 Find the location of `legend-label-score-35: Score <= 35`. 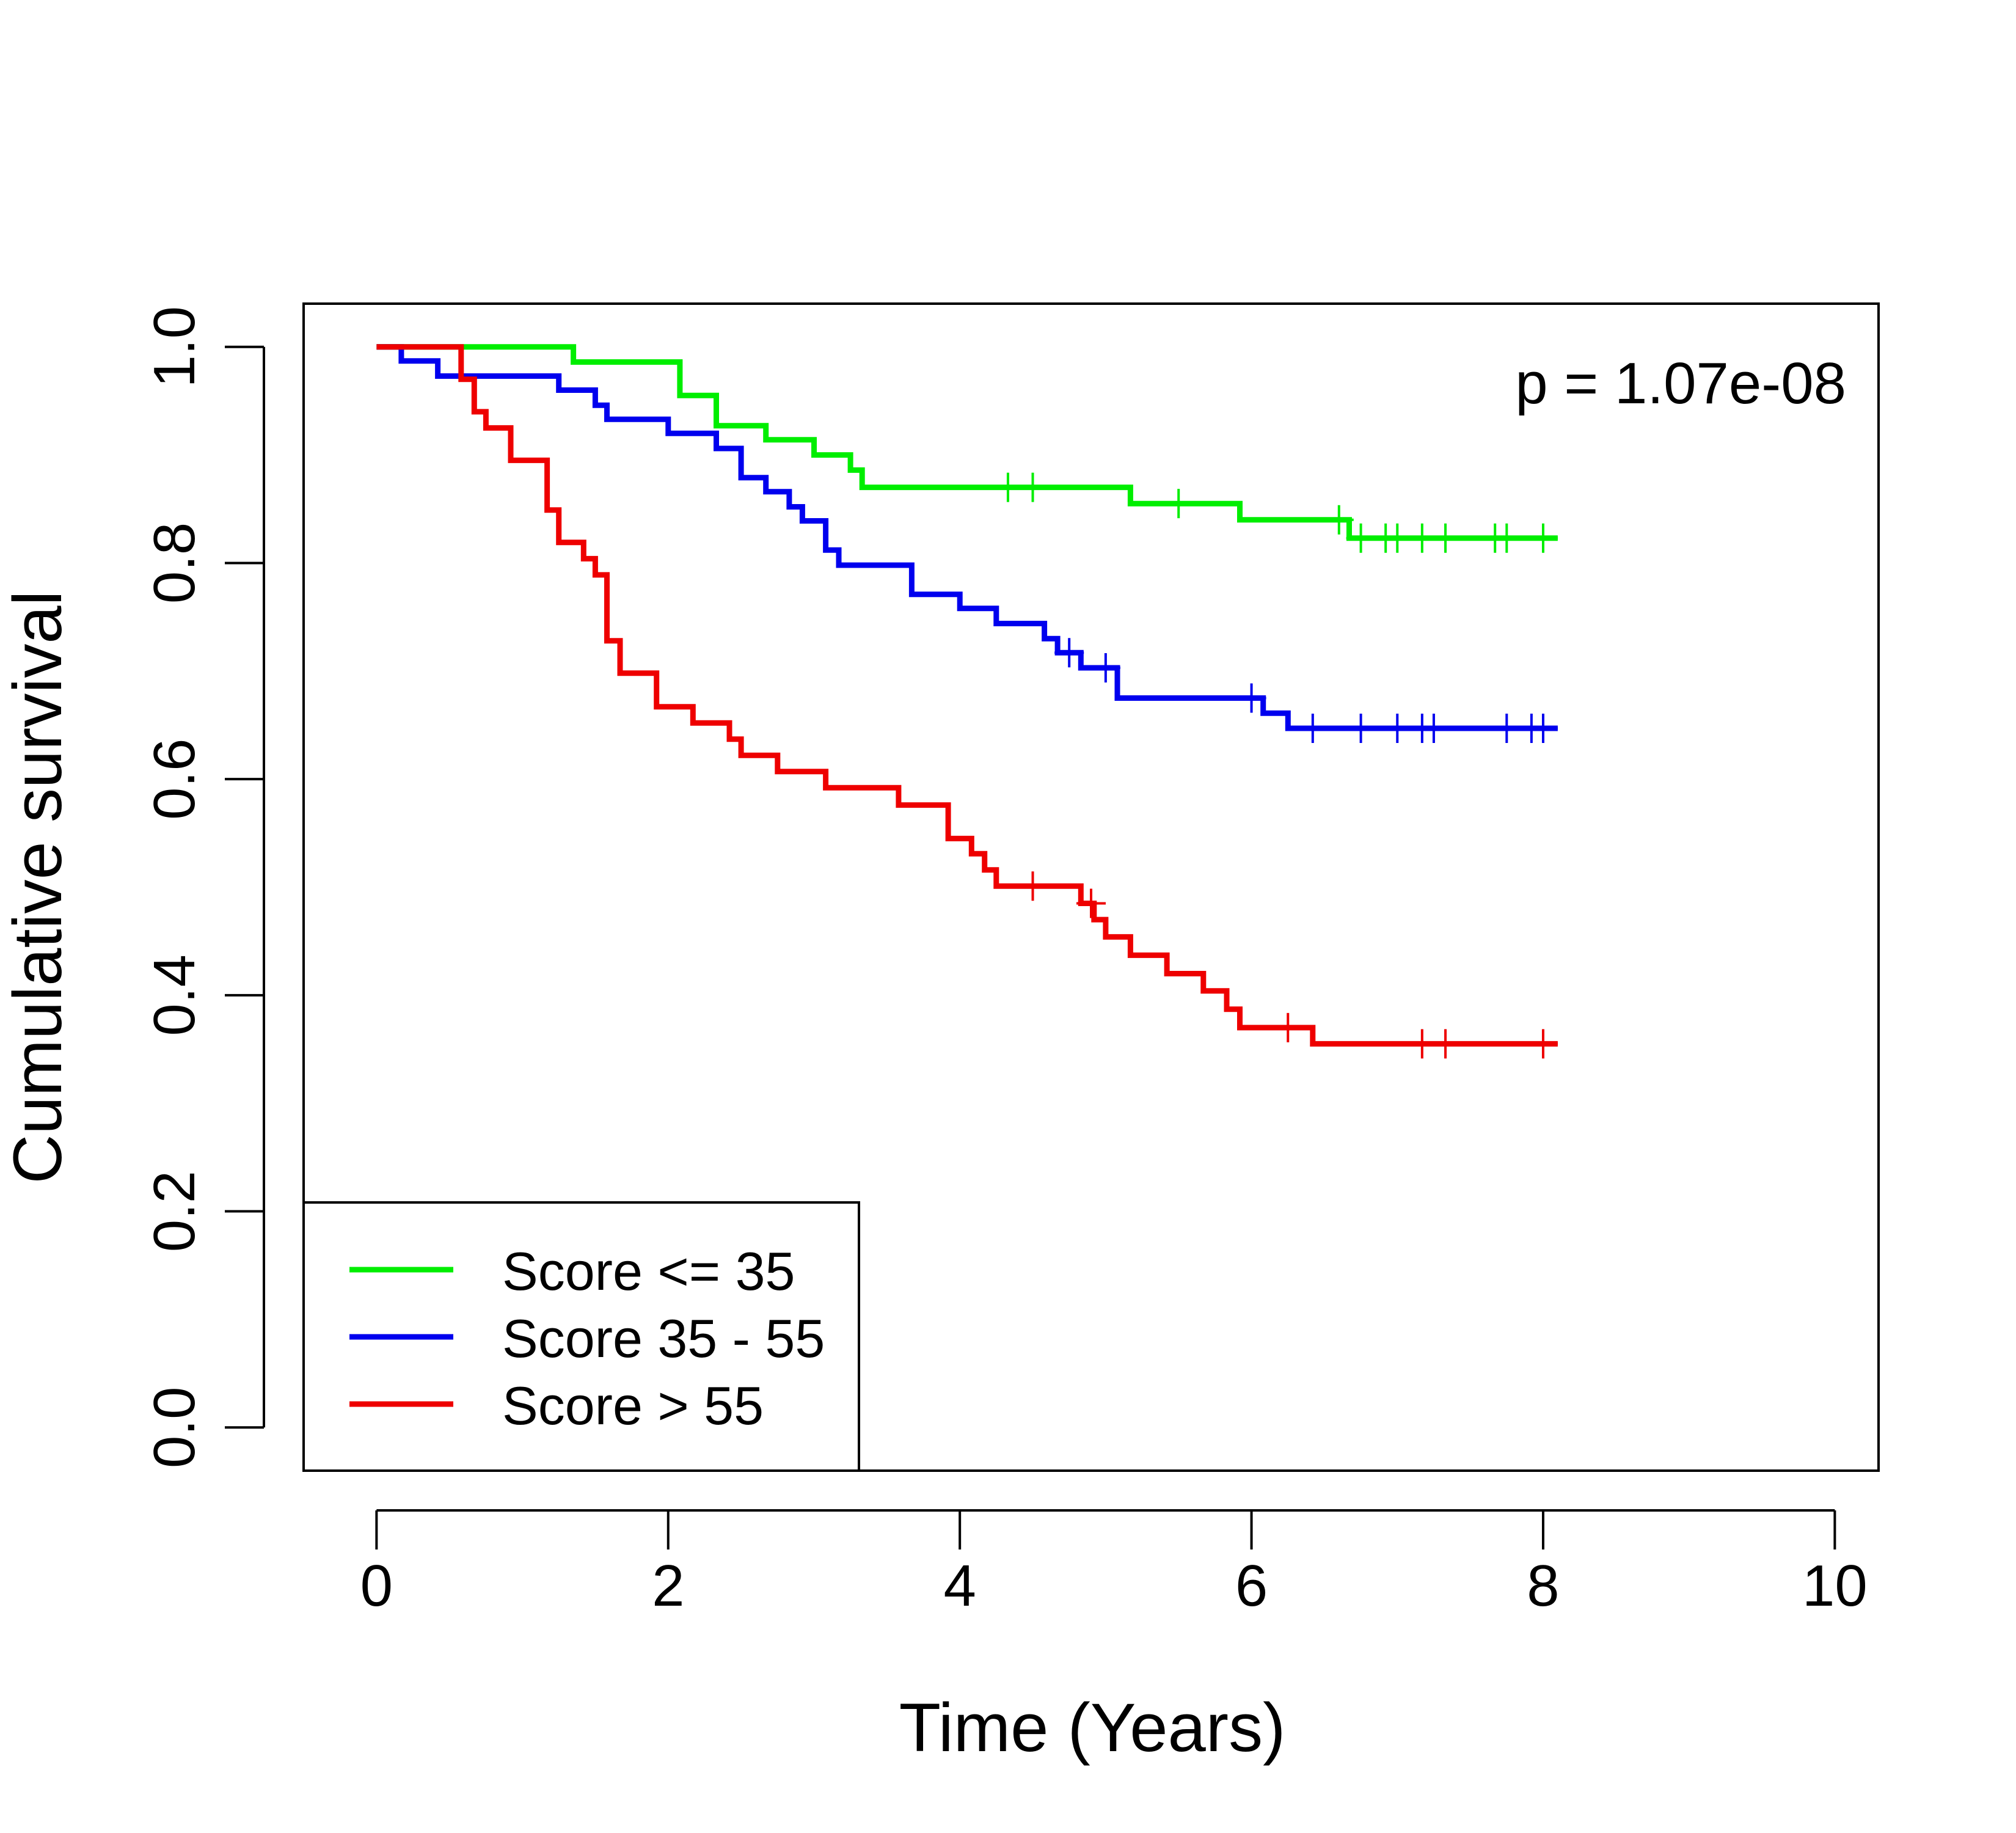

legend-label-score-35: Score <= 35 is located at coordinates (648, 1271).